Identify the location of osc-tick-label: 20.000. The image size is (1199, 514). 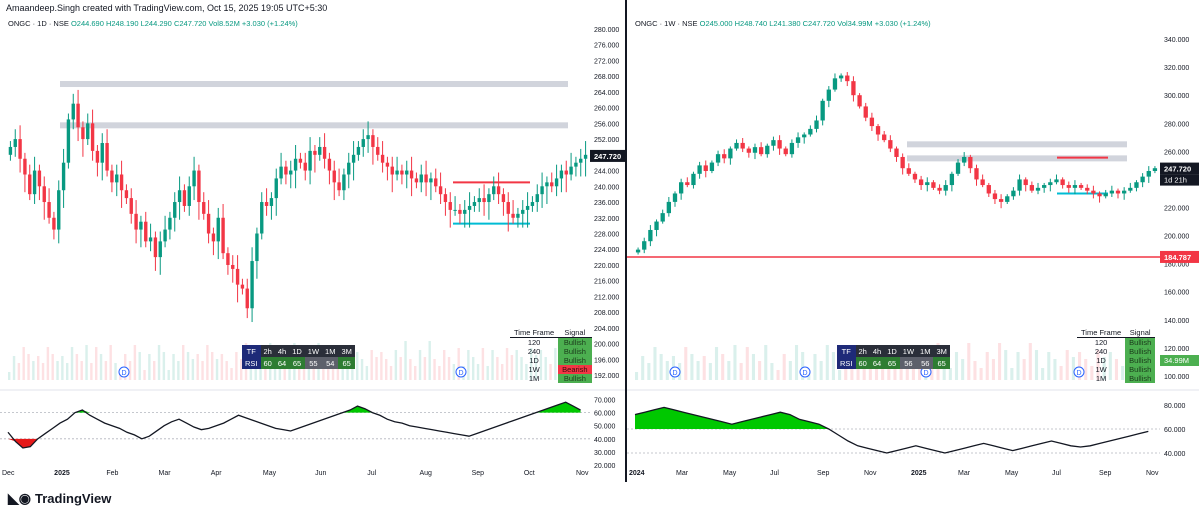
(605, 466).